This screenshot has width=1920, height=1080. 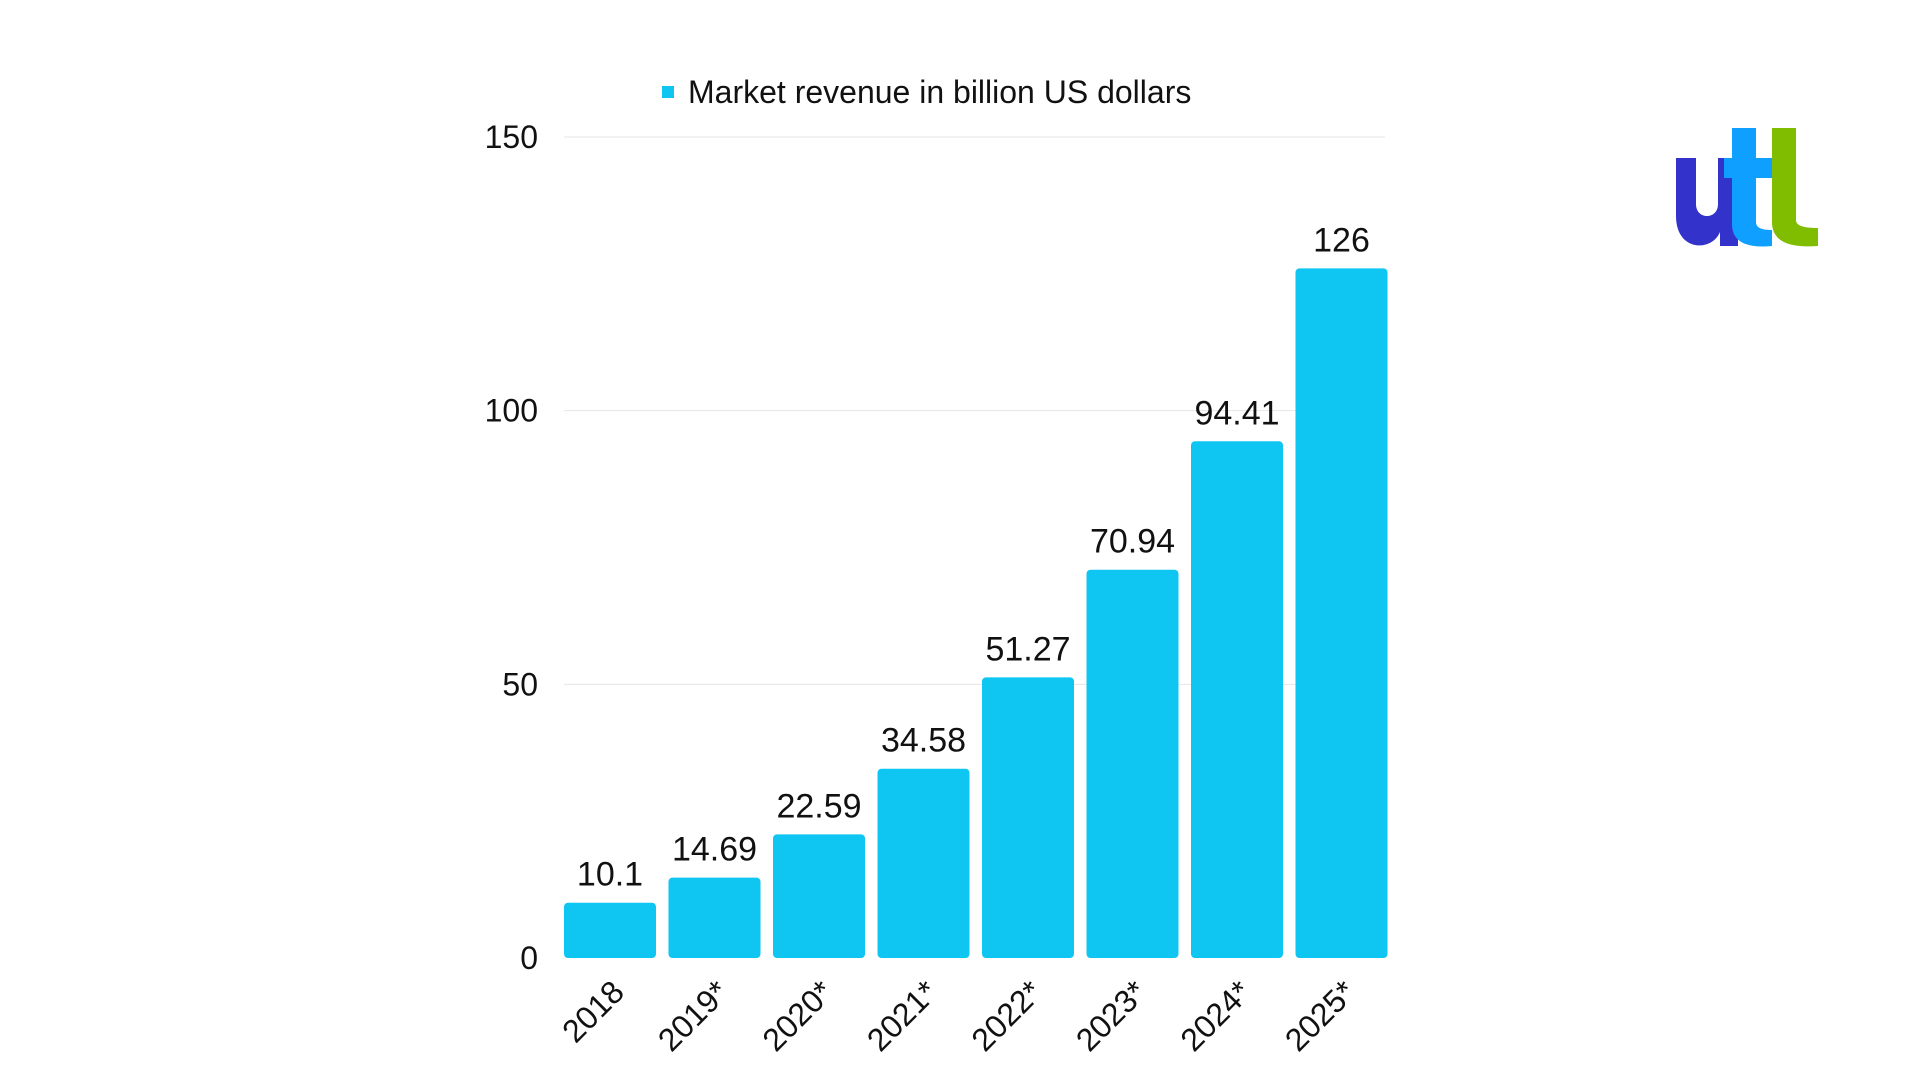 What do you see at coordinates (714, 850) in the screenshot?
I see `data-label: 14.69` at bounding box center [714, 850].